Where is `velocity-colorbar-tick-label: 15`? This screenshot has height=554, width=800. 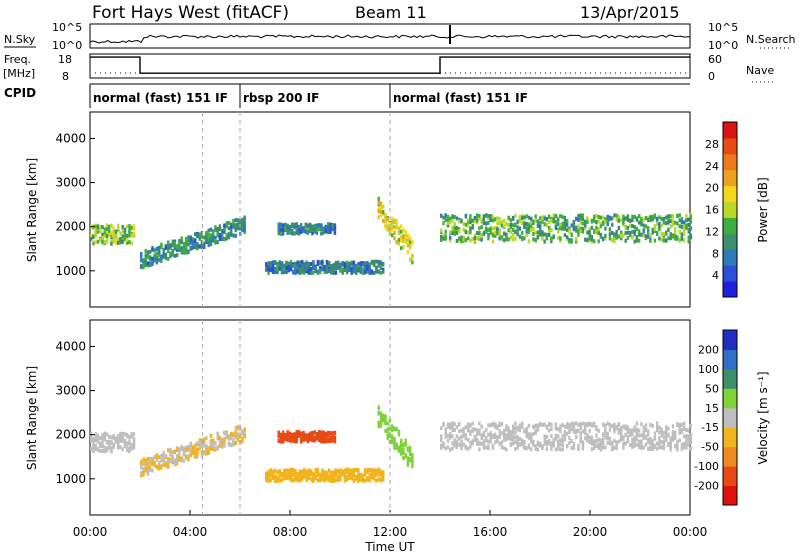
velocity-colorbar-tick-label: 15 is located at coordinates (712, 408).